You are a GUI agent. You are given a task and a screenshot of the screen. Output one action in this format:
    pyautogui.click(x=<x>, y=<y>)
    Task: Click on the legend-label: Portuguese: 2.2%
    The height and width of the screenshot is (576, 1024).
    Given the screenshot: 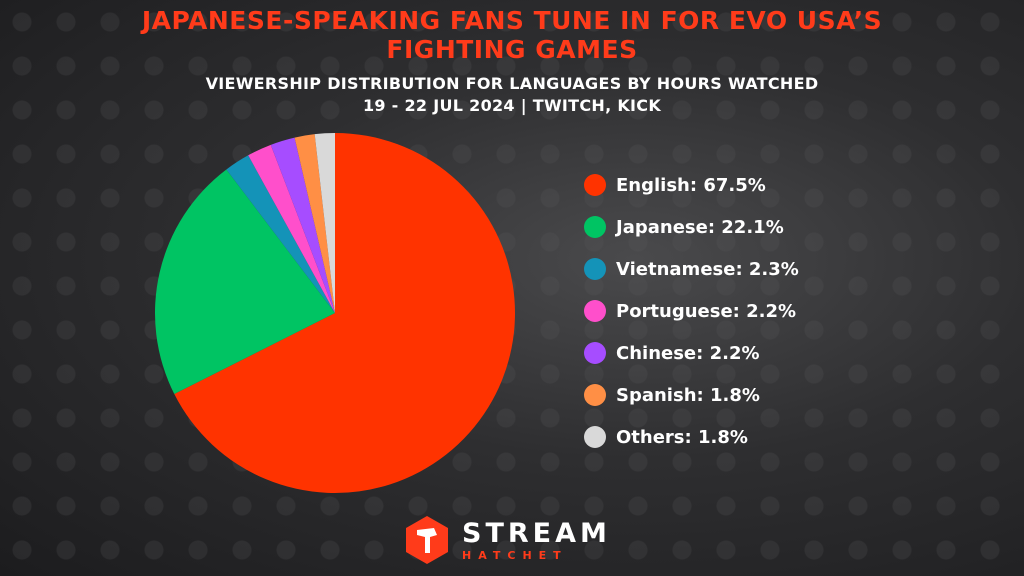 What is the action you would take?
    pyautogui.click(x=706, y=311)
    